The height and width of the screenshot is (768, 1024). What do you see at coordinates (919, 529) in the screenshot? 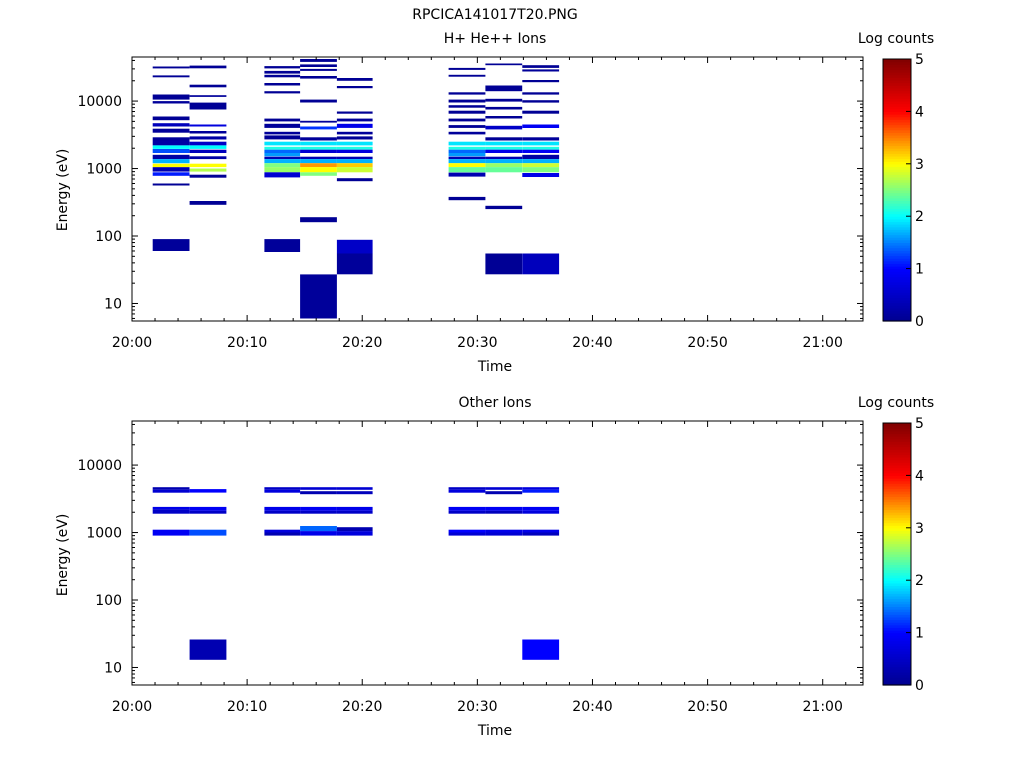
I see `colorbar-tick-label: 3` at bounding box center [919, 529].